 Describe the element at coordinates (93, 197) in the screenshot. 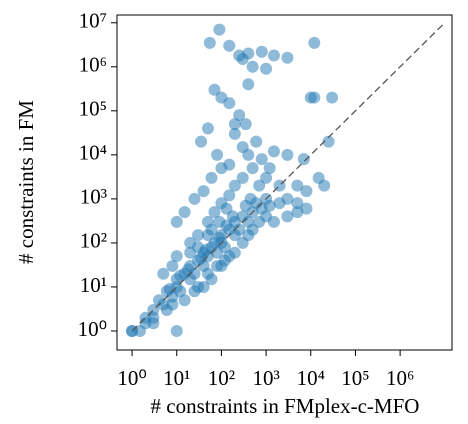

I see `y-tick-label: 10³` at that location.